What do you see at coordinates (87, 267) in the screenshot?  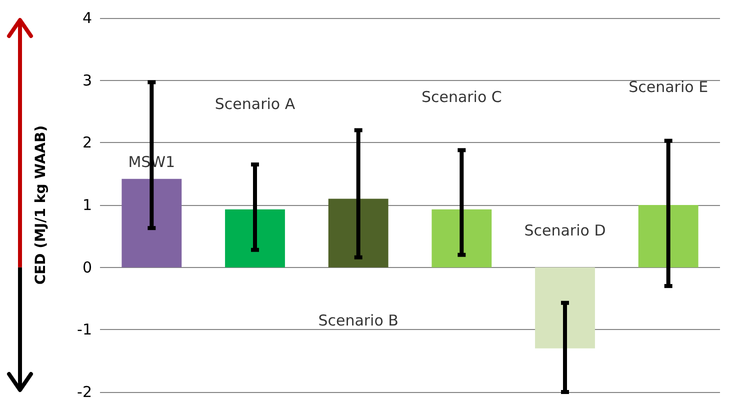 I see `y-tick-label: 0` at bounding box center [87, 267].